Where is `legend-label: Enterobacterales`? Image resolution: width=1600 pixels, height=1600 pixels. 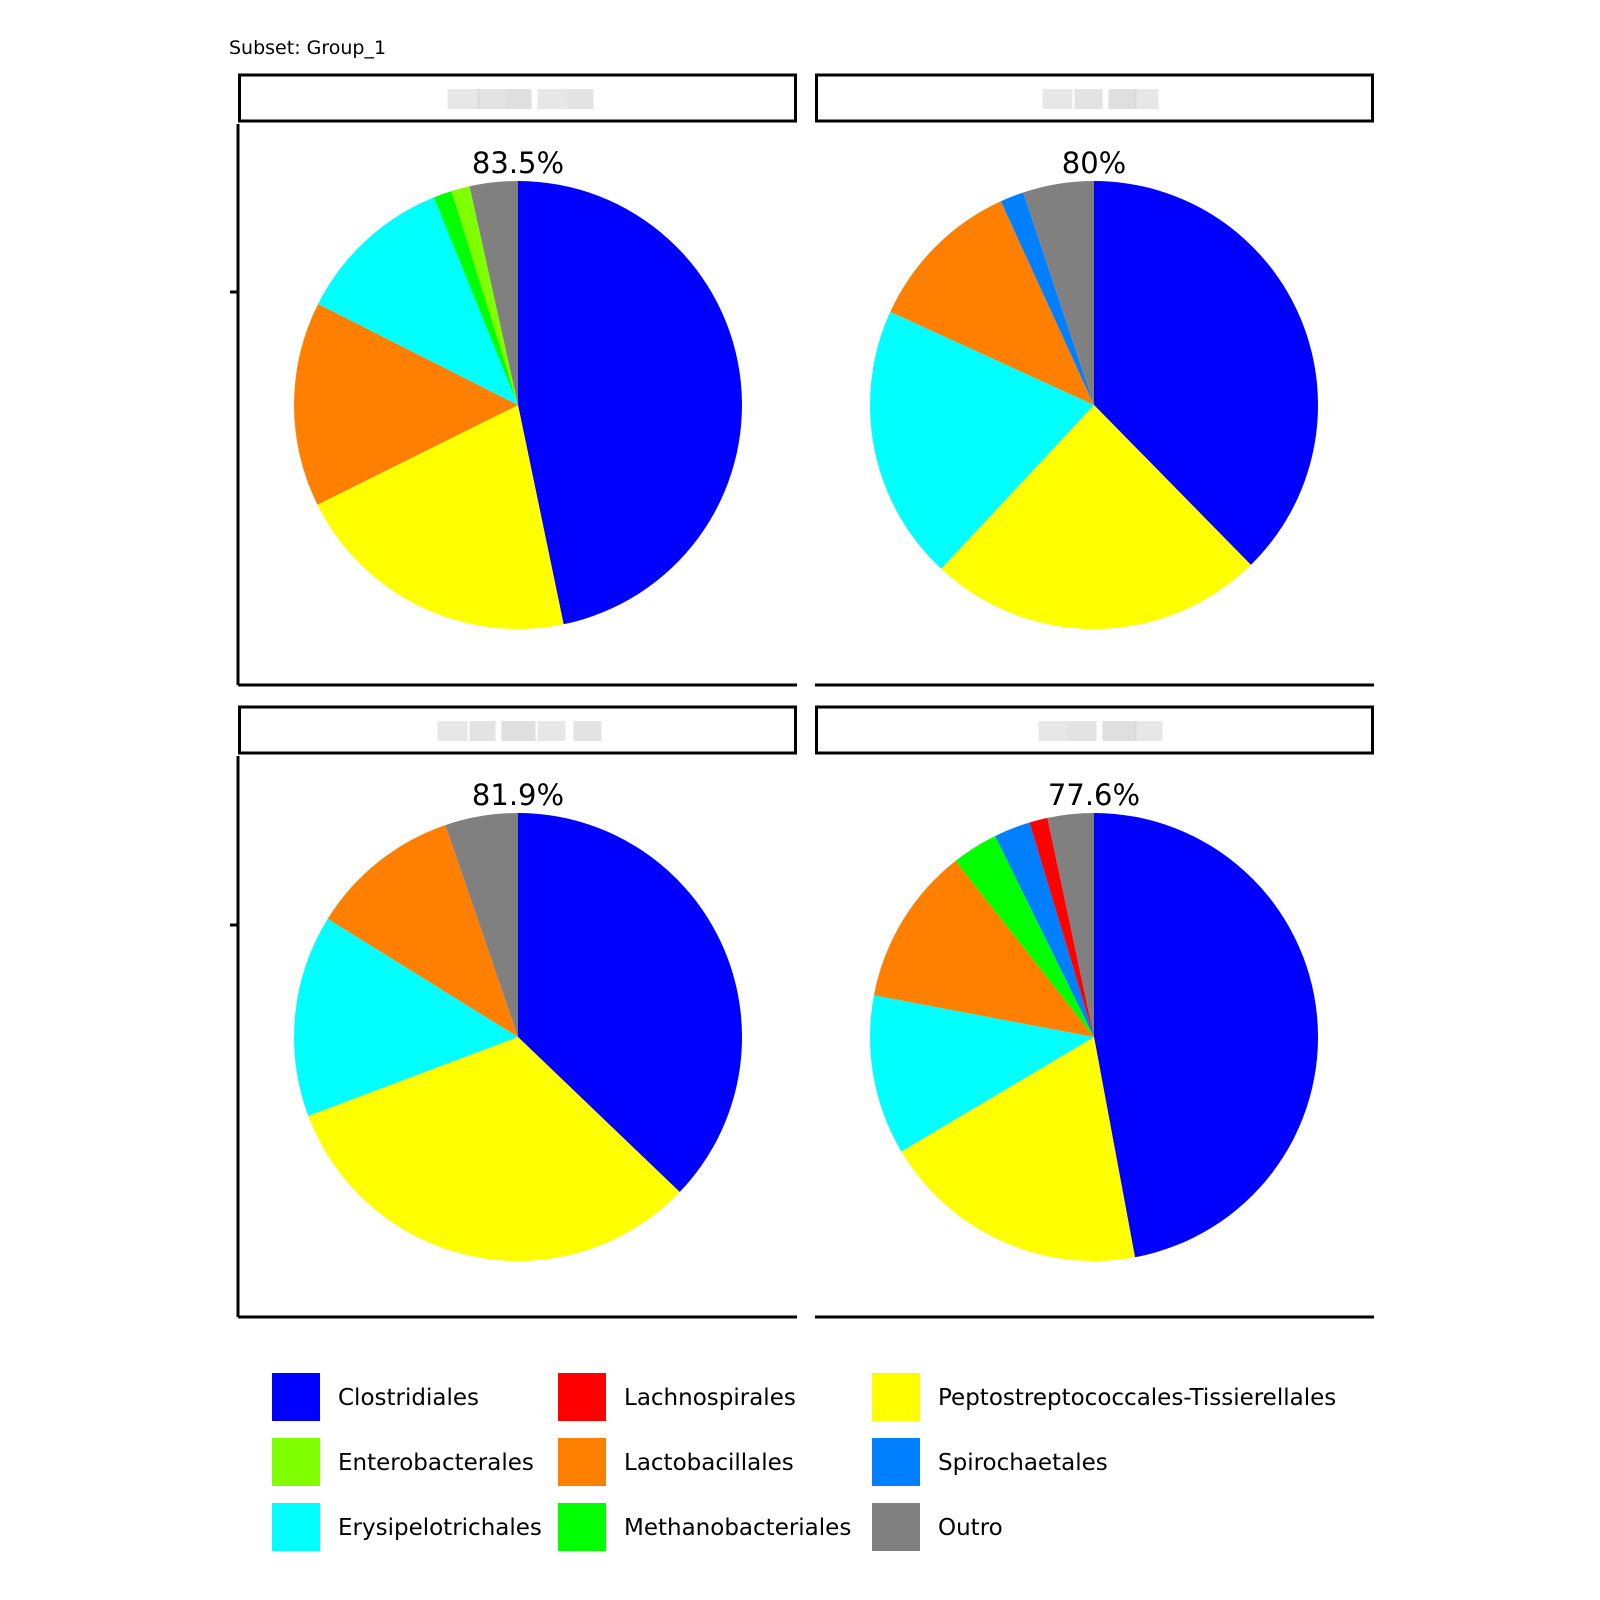 legend-label: Enterobacterales is located at coordinates (436, 1463).